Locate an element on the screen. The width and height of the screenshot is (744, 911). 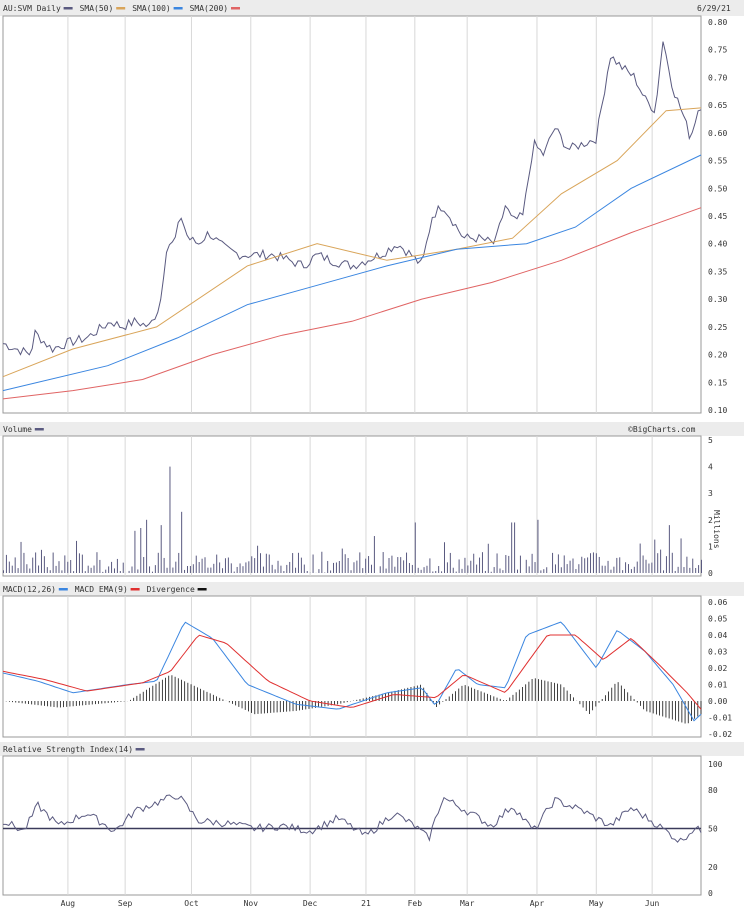
axis-tick-label: 3 is located at coordinates (710, 493).